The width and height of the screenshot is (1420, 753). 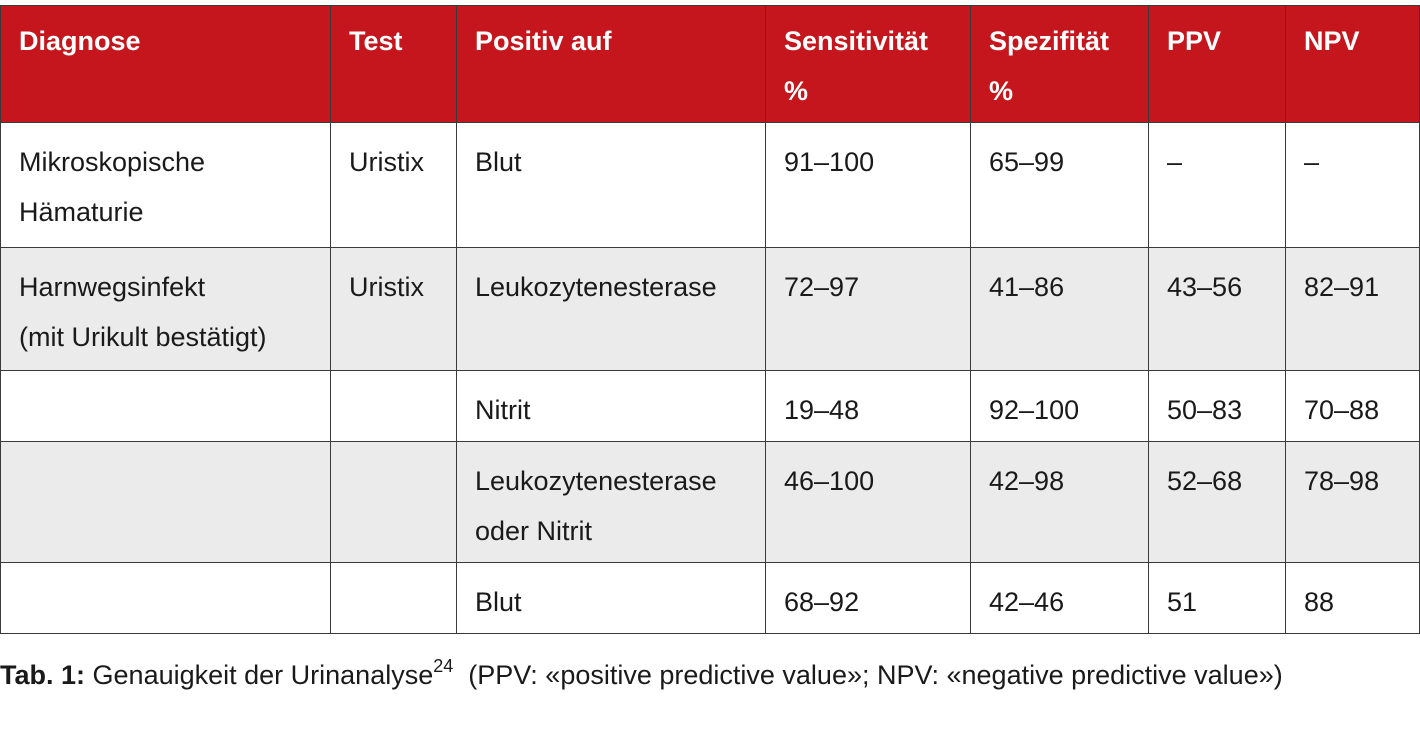 I want to click on cell-line: 78–98, so click(x=1342, y=481).